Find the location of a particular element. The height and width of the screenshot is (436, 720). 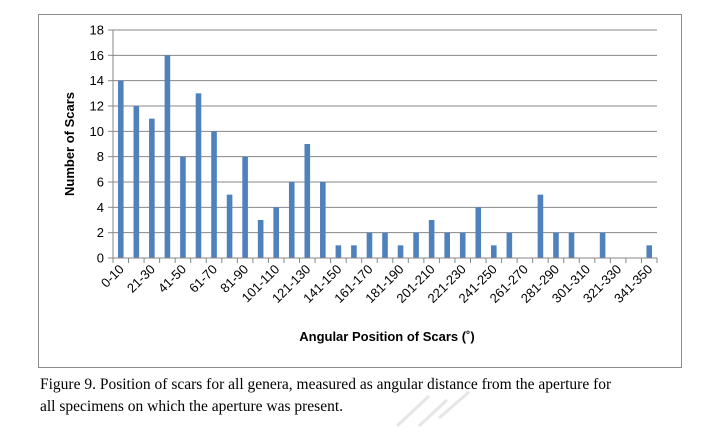

y-tick-label: 18 is located at coordinates (97, 30).